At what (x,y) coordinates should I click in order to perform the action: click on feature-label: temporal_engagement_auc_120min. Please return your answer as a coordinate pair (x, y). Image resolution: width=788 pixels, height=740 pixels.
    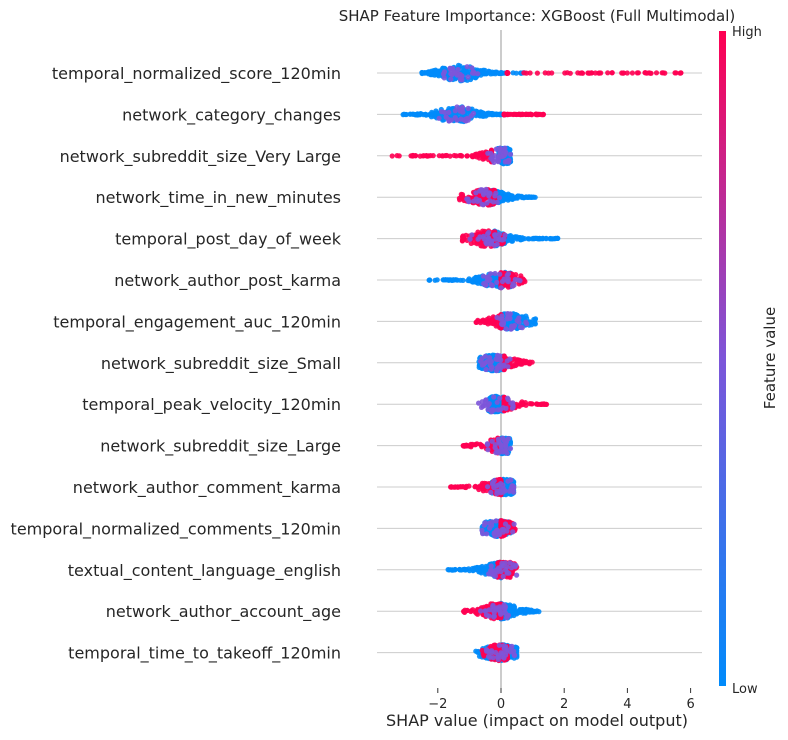
    Looking at the image, I should click on (197, 322).